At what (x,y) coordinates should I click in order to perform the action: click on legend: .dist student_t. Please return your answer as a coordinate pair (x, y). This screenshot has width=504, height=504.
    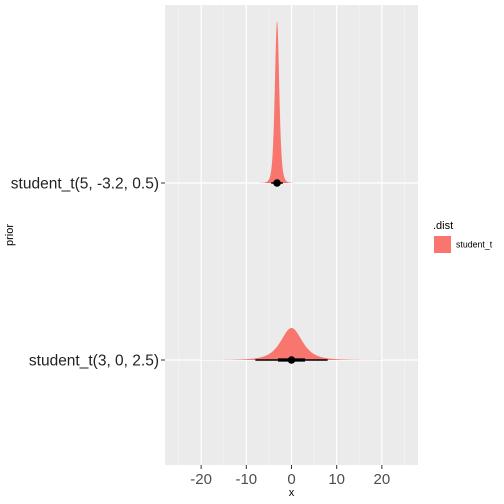
    Looking at the image, I should click on (463, 236).